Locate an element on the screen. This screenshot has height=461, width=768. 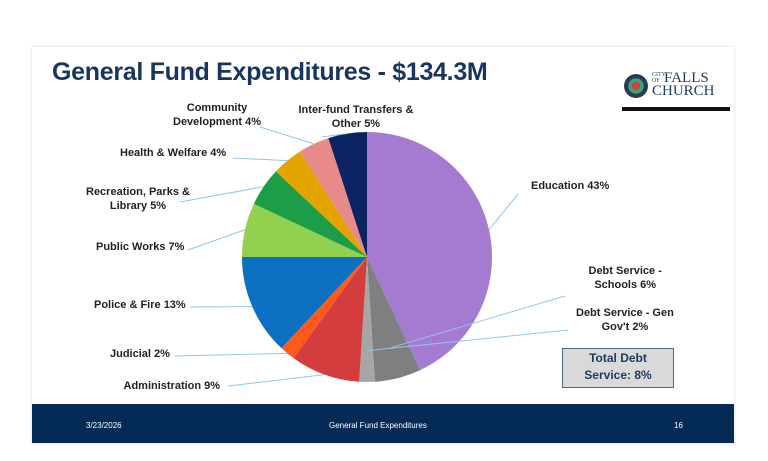
logo-underline is located at coordinates (676, 109).